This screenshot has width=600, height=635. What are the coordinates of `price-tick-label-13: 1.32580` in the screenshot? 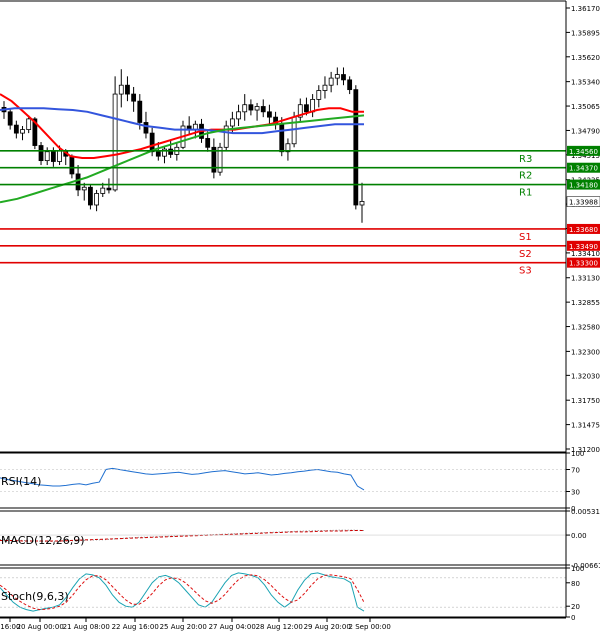 It's located at (585, 328).